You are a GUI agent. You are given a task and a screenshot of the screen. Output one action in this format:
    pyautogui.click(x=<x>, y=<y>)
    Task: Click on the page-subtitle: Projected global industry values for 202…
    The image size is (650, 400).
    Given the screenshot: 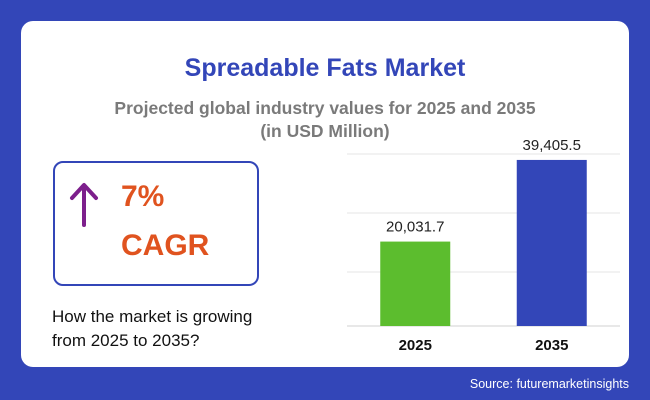 What is the action you would take?
    pyautogui.click(x=325, y=120)
    